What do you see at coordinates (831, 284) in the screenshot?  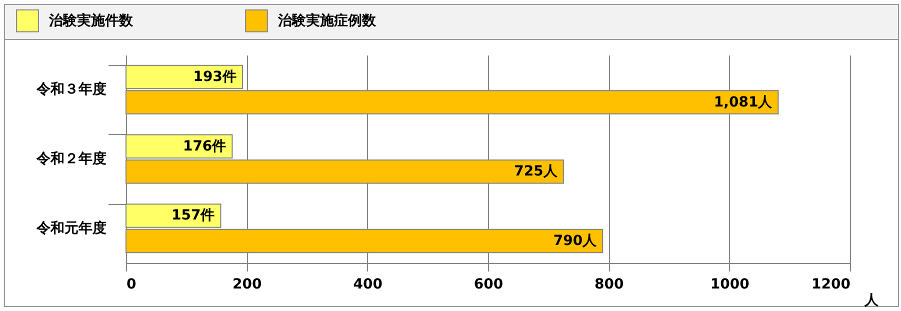 I see `x-tick-label: 1200` at bounding box center [831, 284].